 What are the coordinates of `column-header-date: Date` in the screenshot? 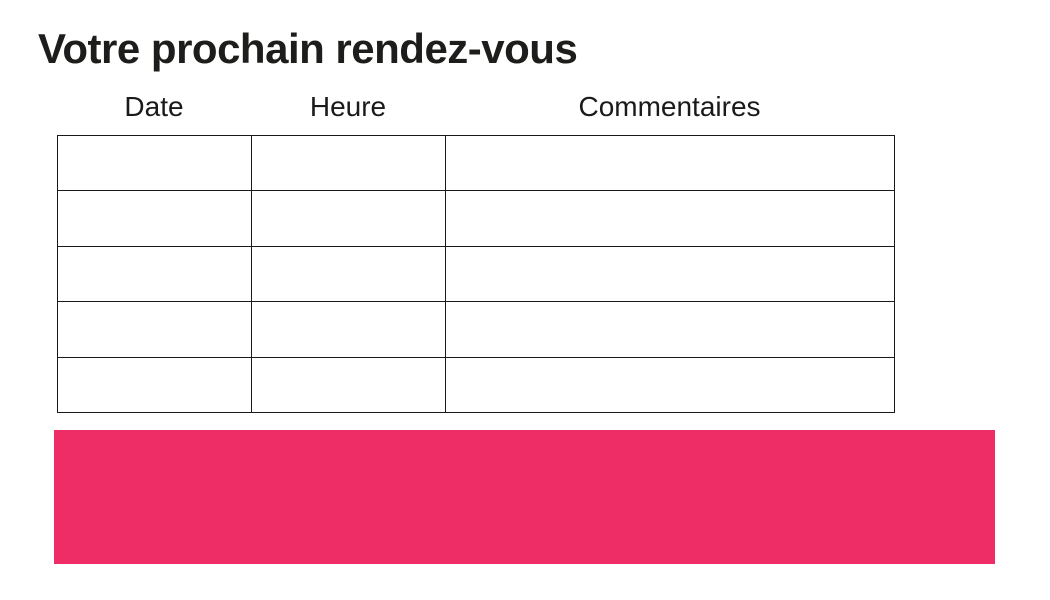 It's located at (154, 106).